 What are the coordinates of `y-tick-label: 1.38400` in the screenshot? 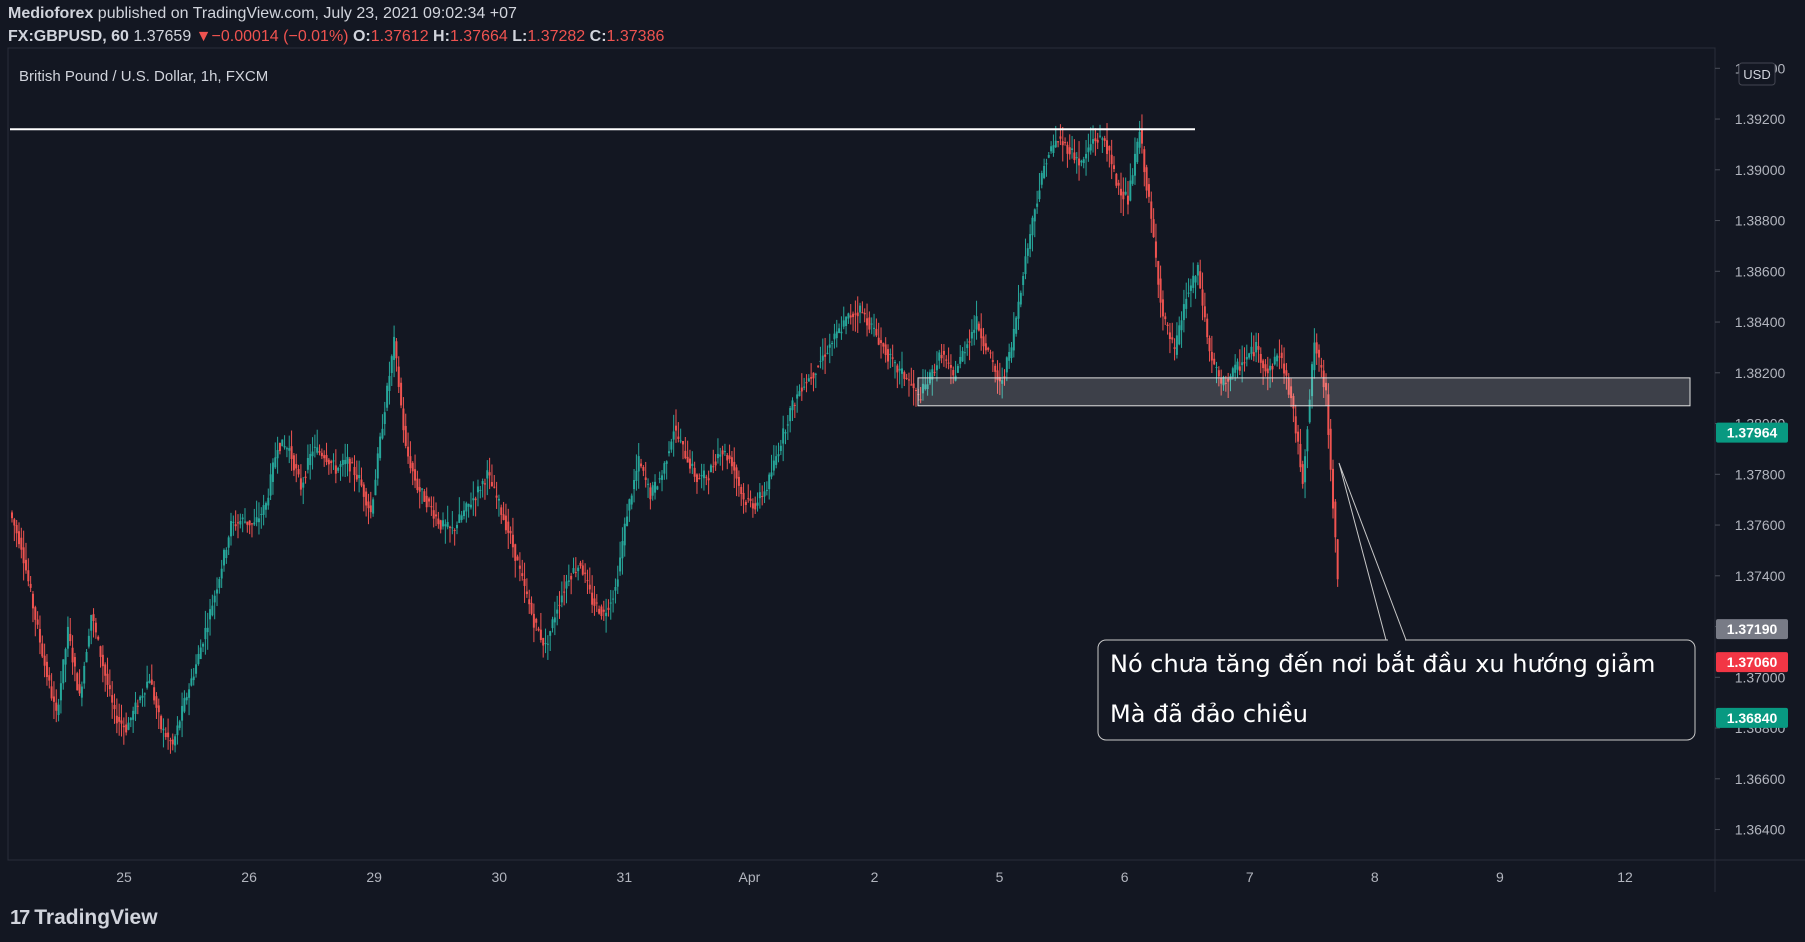 It's located at (1760, 322).